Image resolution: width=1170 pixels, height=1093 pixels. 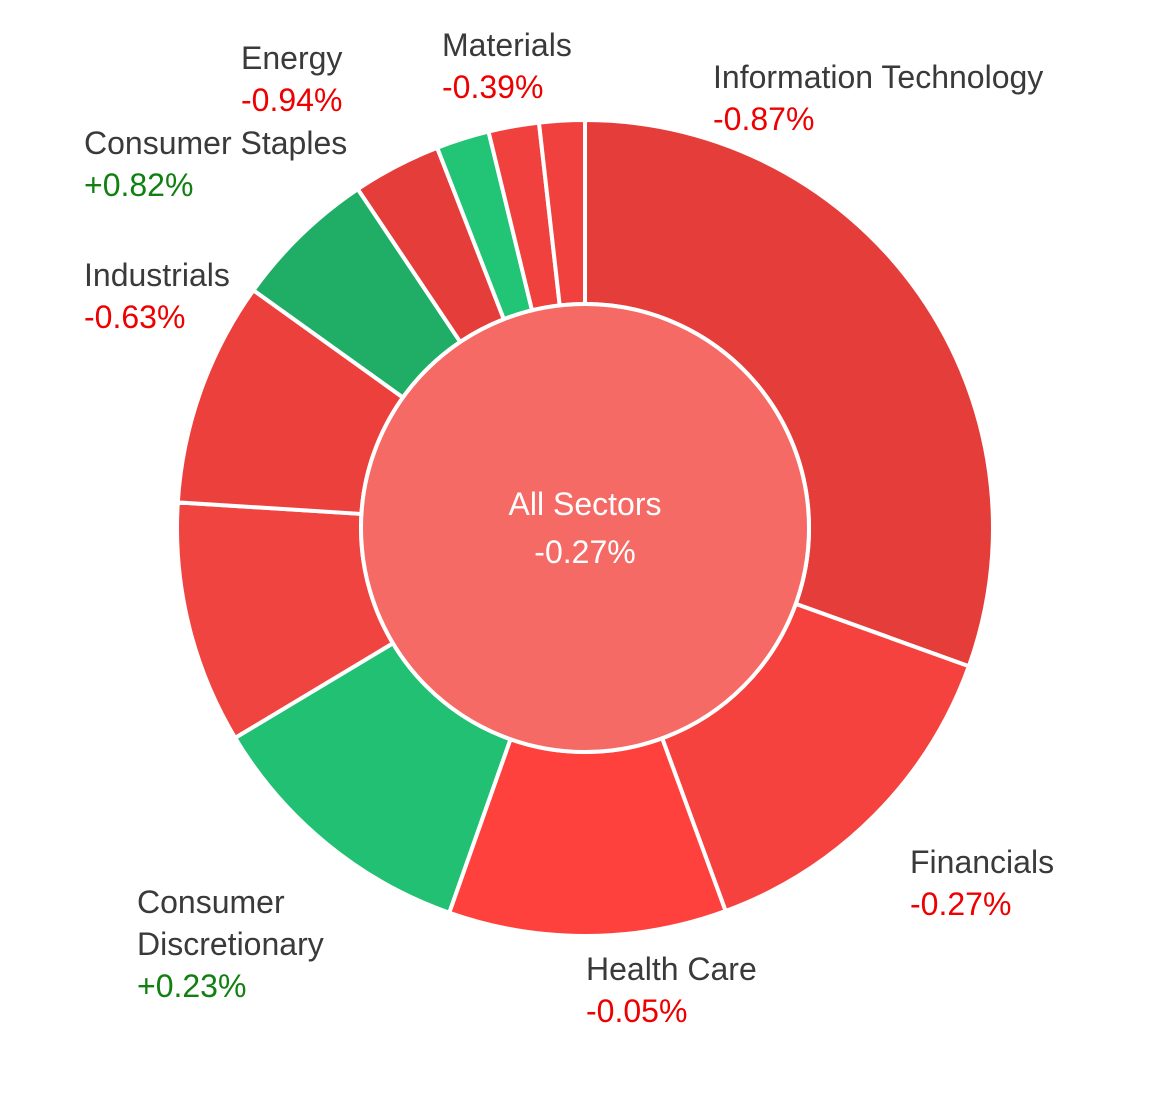 What do you see at coordinates (763, 119) in the screenshot?
I see `slice-label-change-information-technology: -0.87%` at bounding box center [763, 119].